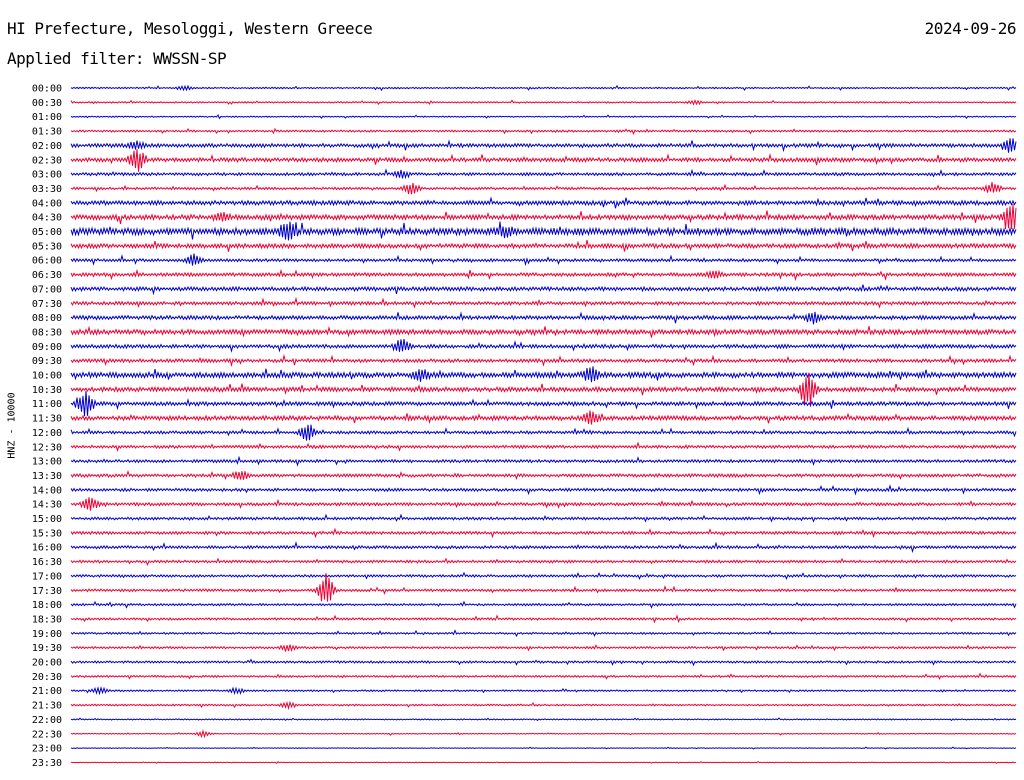 This screenshot has width=1024, height=780. I want to click on time-tick-label: 17:00, so click(47, 576).